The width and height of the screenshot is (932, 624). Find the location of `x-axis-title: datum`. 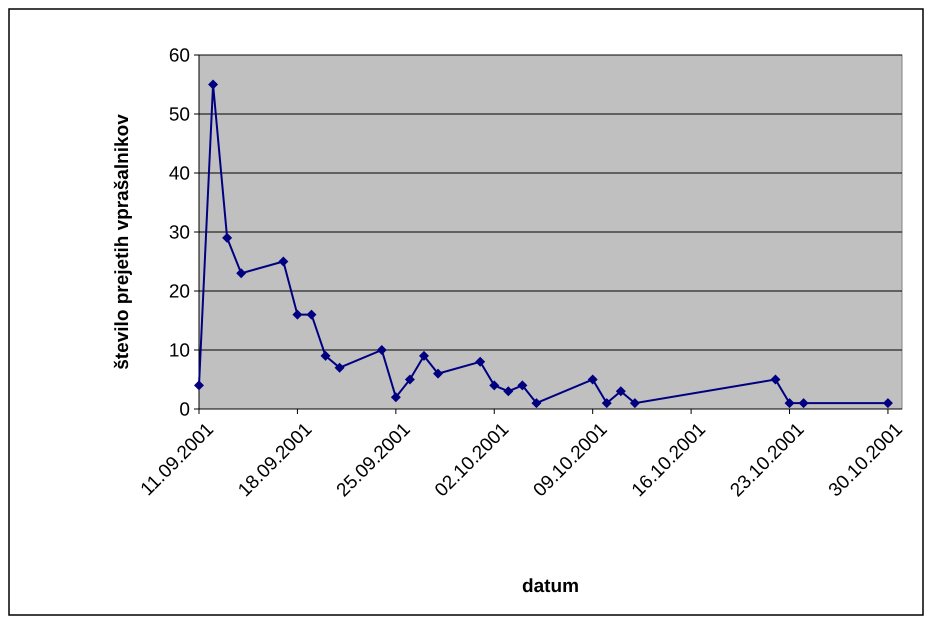

x-axis-title: datum is located at coordinates (550, 586).